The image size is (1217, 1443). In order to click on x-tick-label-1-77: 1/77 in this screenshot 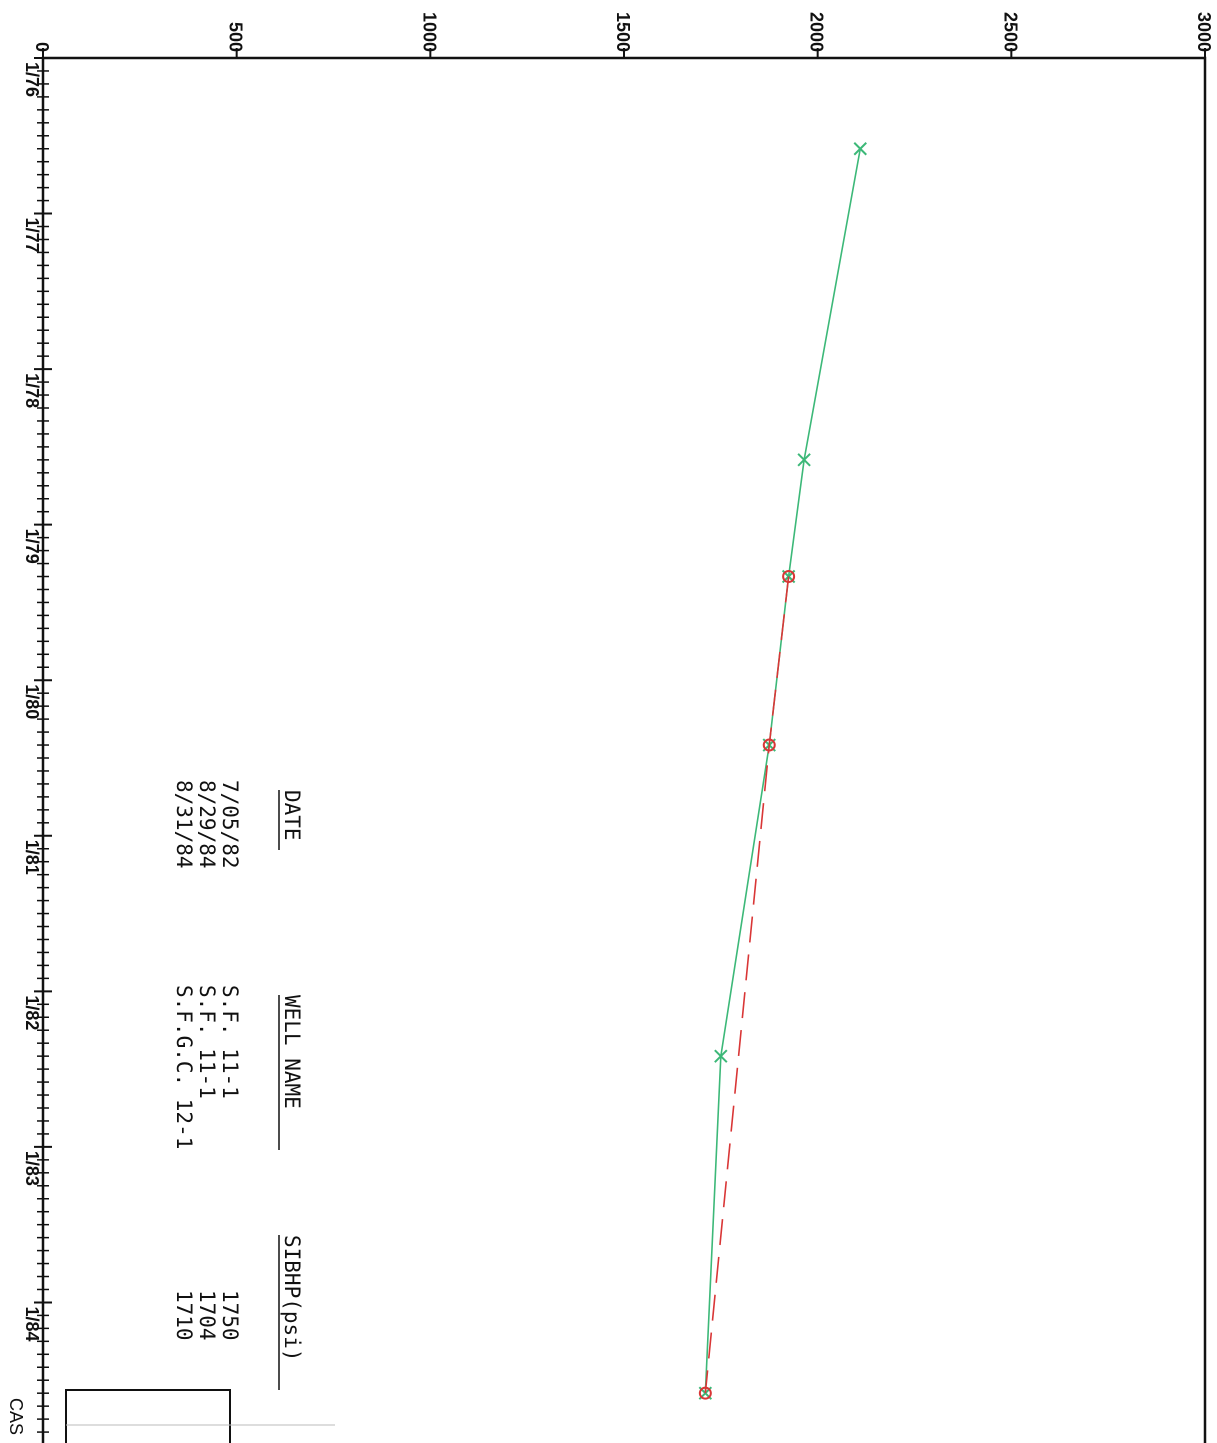, I will do `click(32, 235)`.